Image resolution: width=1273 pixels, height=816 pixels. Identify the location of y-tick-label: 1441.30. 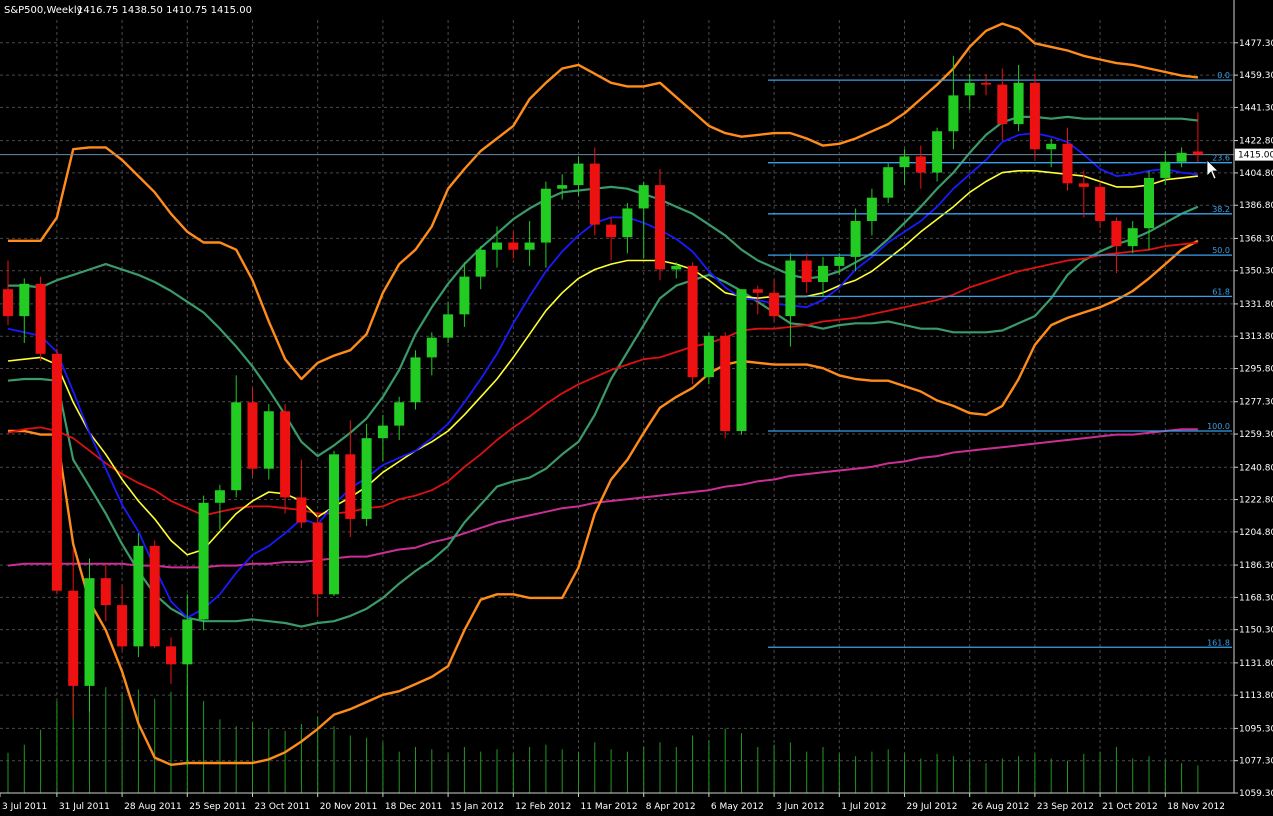
(1256, 108).